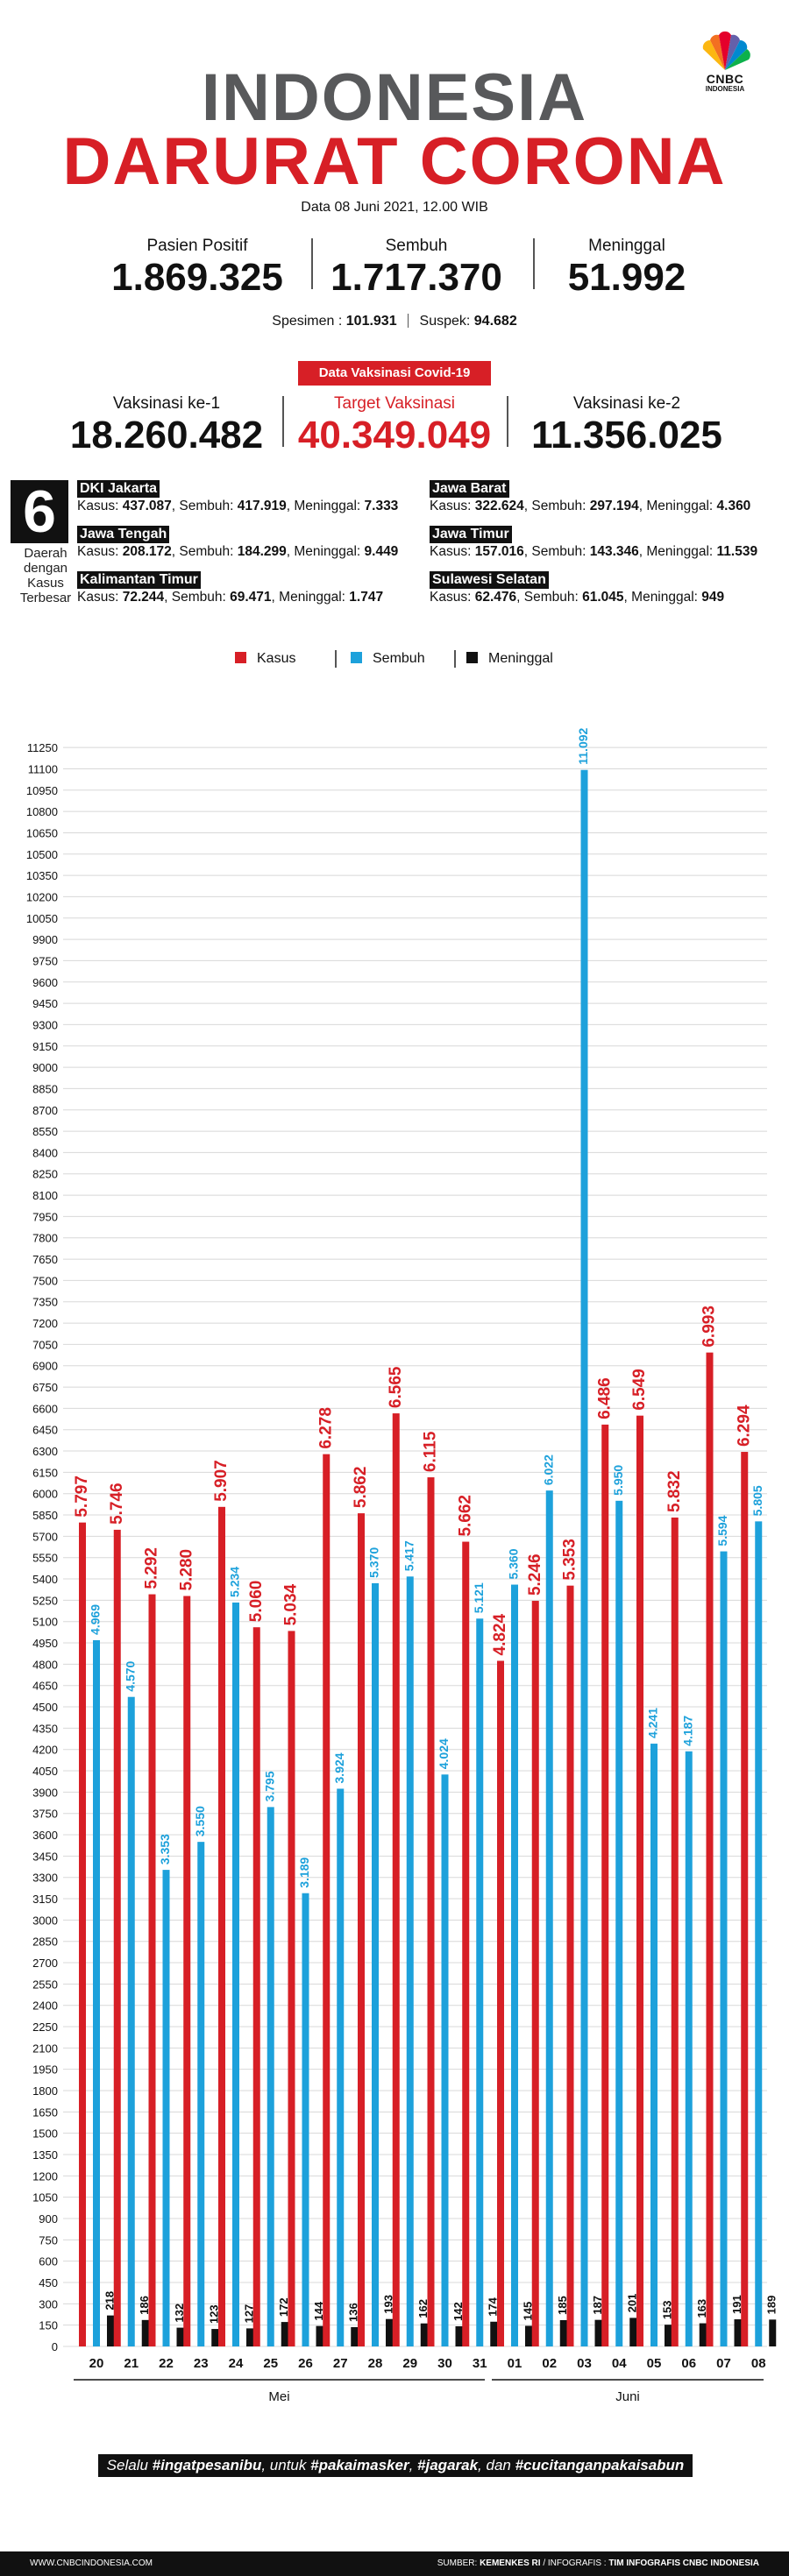 The height and width of the screenshot is (2576, 789). Describe the element at coordinates (496, 597) in the screenshot. I see `province-kasus: 62.476` at that location.